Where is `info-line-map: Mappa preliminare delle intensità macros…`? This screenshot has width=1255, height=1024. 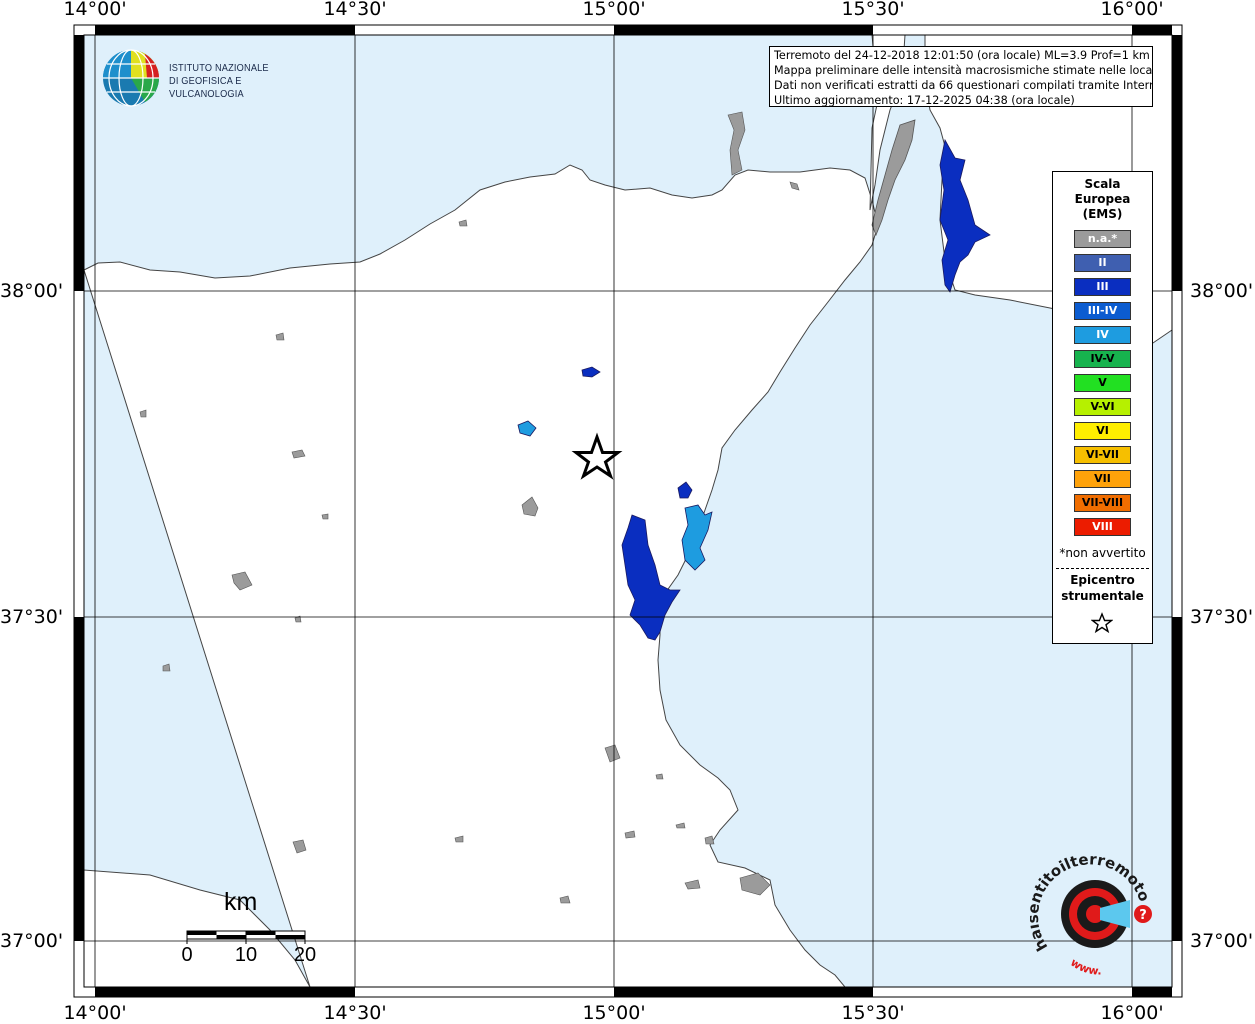
info-line-map: Mappa preliminare delle intensità macros… is located at coordinates (963, 70).